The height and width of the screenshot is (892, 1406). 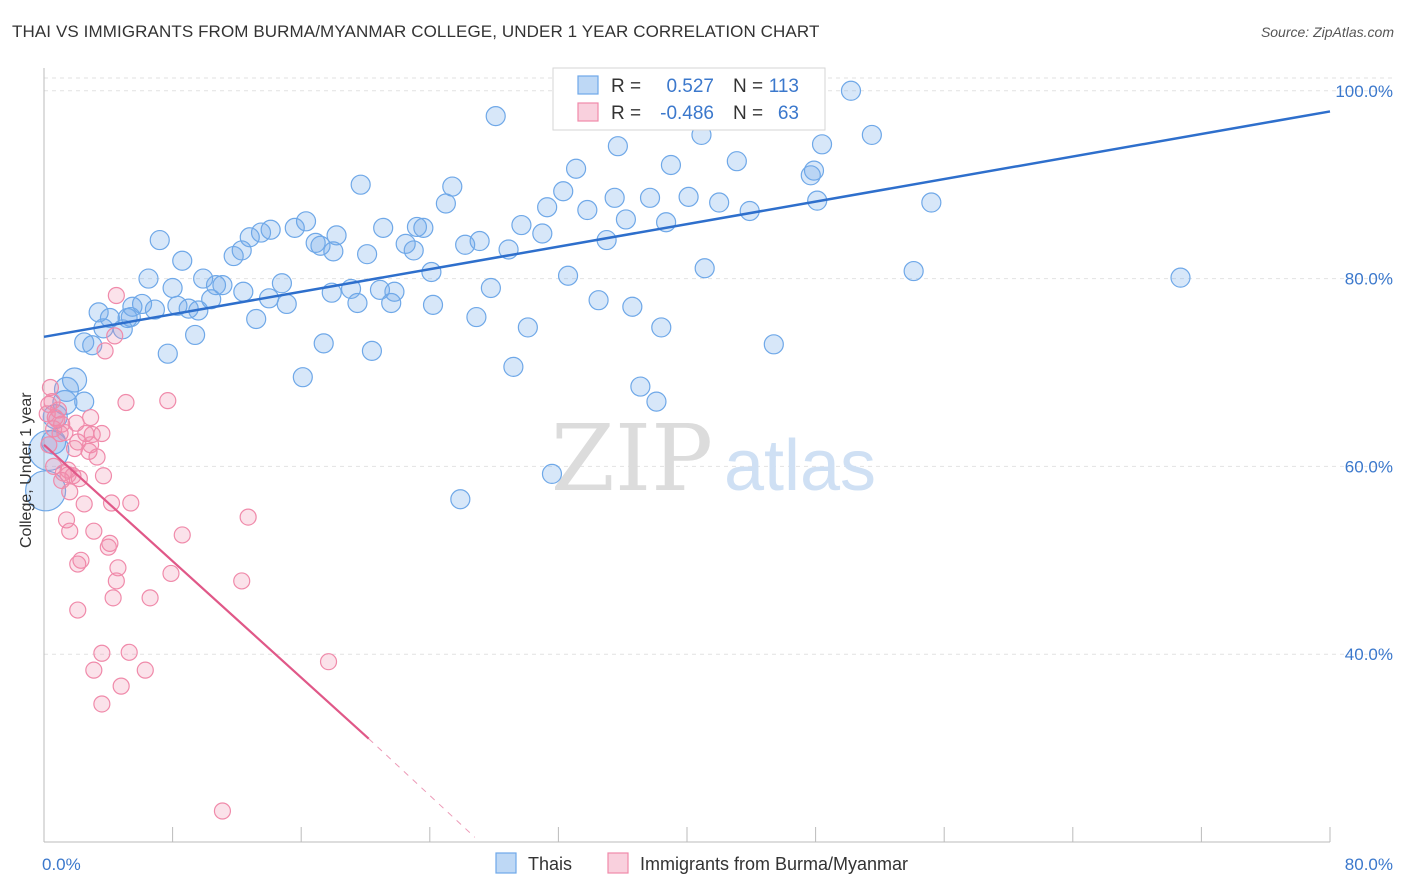 What do you see at coordinates (1327, 32) in the screenshot?
I see `source-label: Source: ZipAtlas.com` at bounding box center [1327, 32].